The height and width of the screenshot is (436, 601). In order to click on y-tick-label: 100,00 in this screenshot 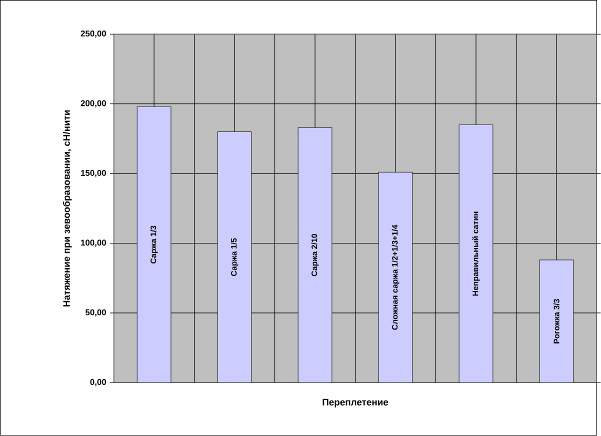, I will do `click(93, 243)`.